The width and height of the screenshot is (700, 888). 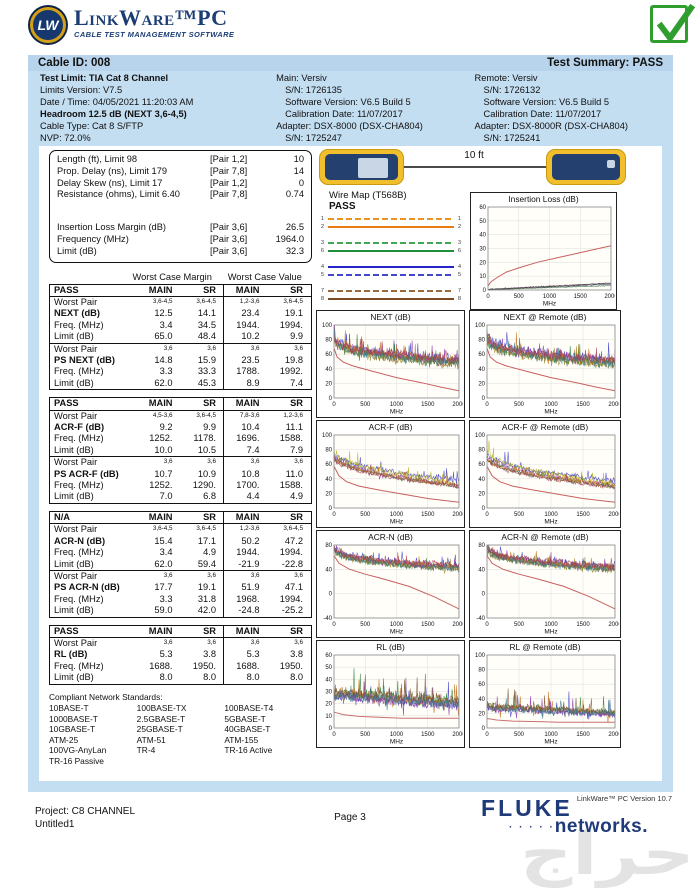 What do you see at coordinates (180, 337) in the screenshot?
I see `result-row: Limit (dB) 65.0 48.4 10.2 9.9` at bounding box center [180, 337].